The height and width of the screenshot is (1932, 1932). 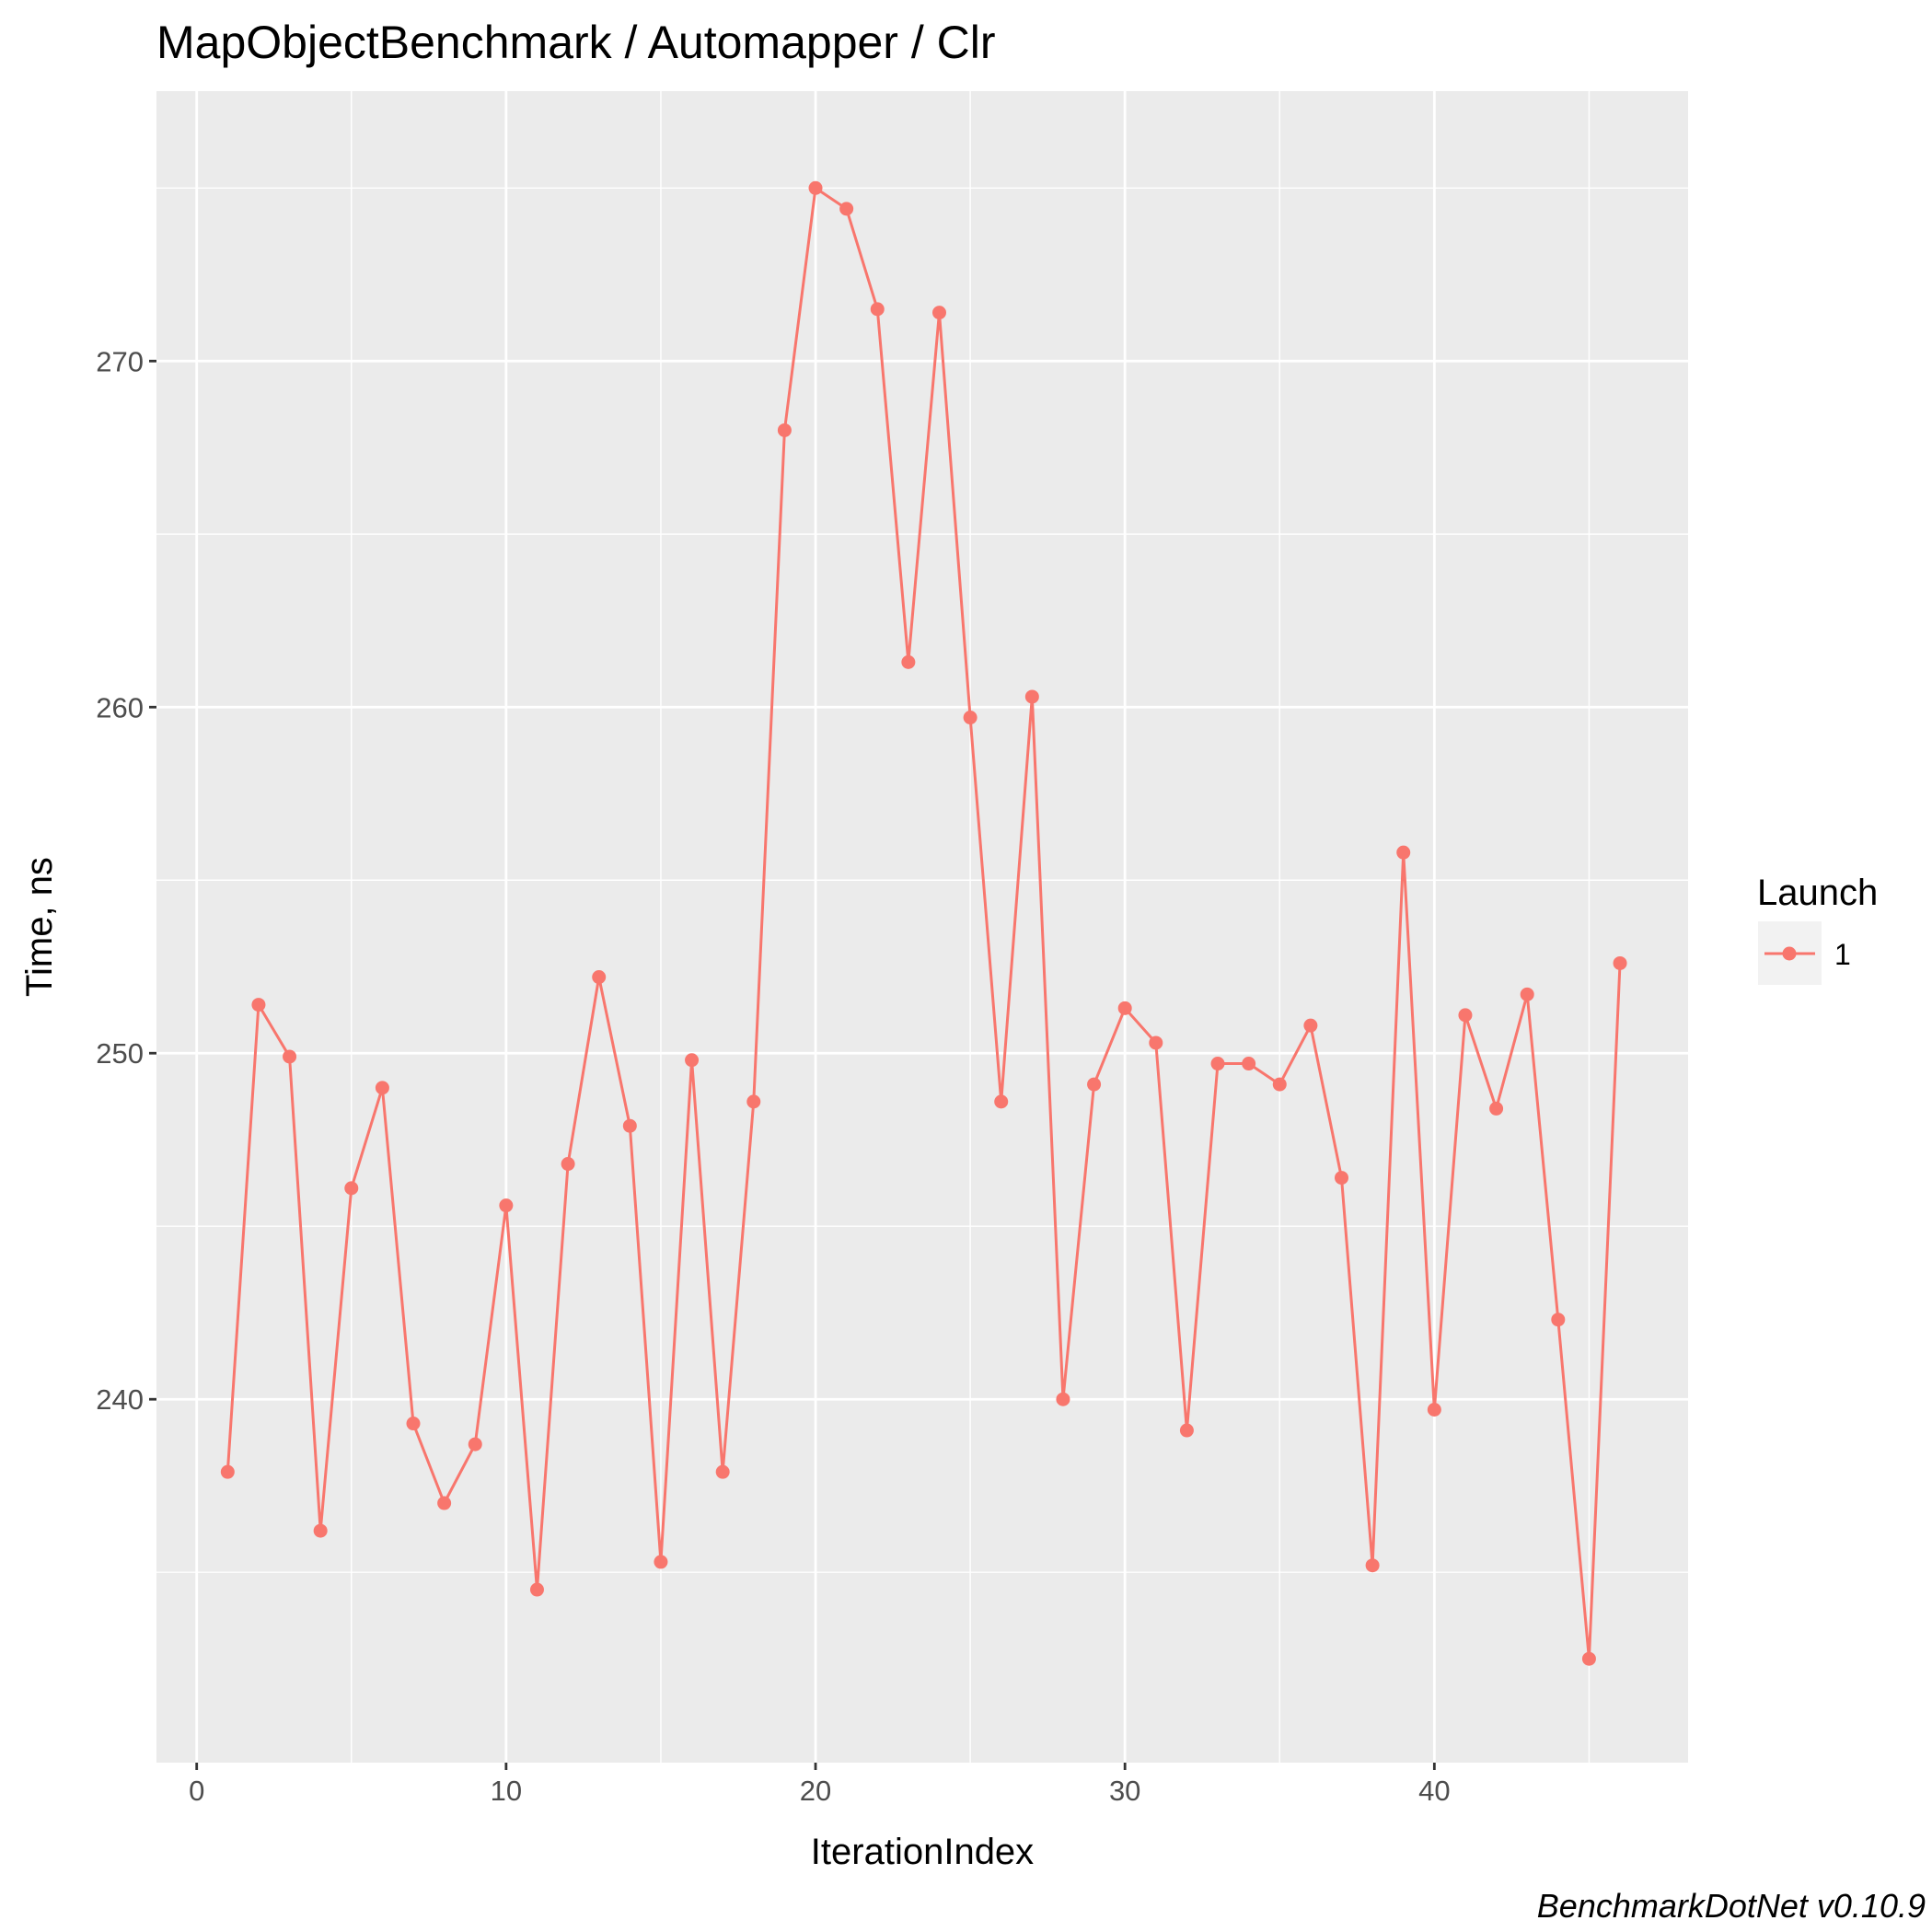 What do you see at coordinates (120, 707) in the screenshot?
I see `y-tick-label: 260` at bounding box center [120, 707].